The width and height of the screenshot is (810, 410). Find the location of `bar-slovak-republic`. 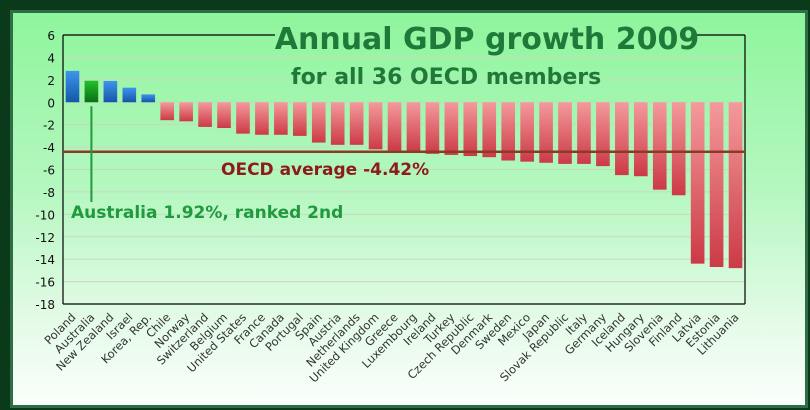

bar-slovak-republic is located at coordinates (565, 133).